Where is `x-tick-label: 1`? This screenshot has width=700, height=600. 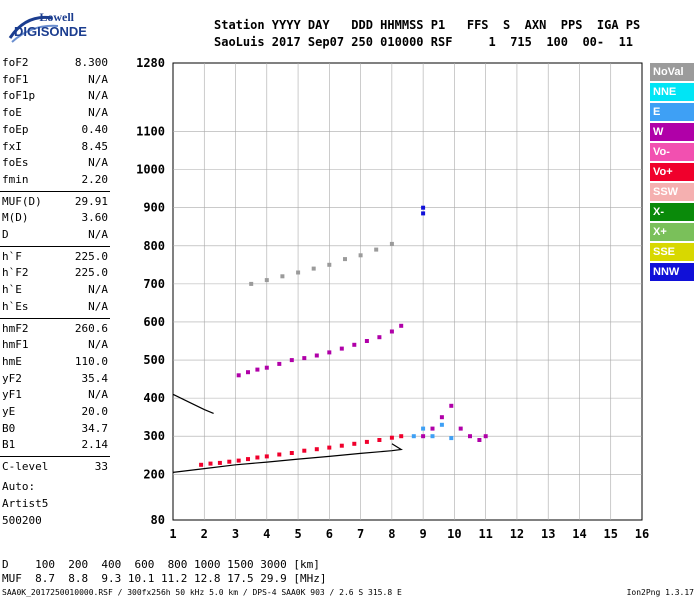
x-tick-label: 1 is located at coordinates (172, 534).